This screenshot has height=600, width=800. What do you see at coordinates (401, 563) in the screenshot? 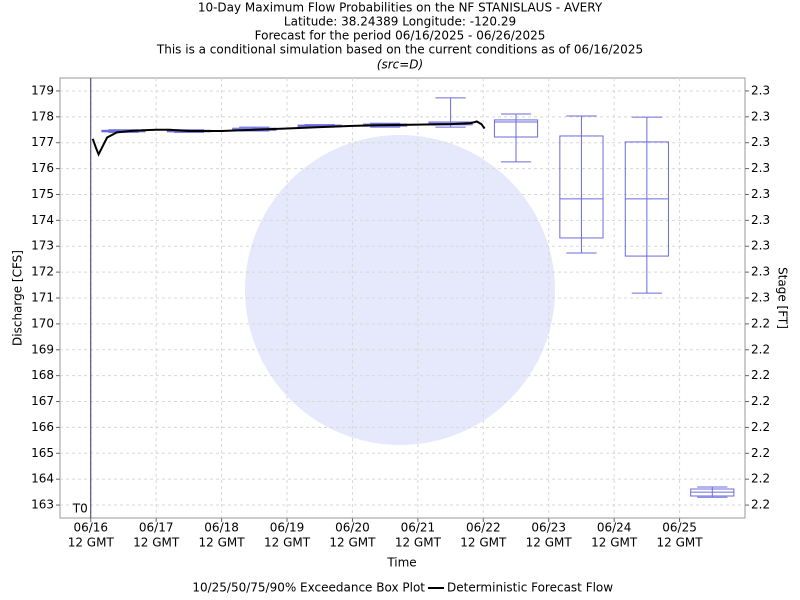
I see `x-axis-label: Time` at bounding box center [401, 563].